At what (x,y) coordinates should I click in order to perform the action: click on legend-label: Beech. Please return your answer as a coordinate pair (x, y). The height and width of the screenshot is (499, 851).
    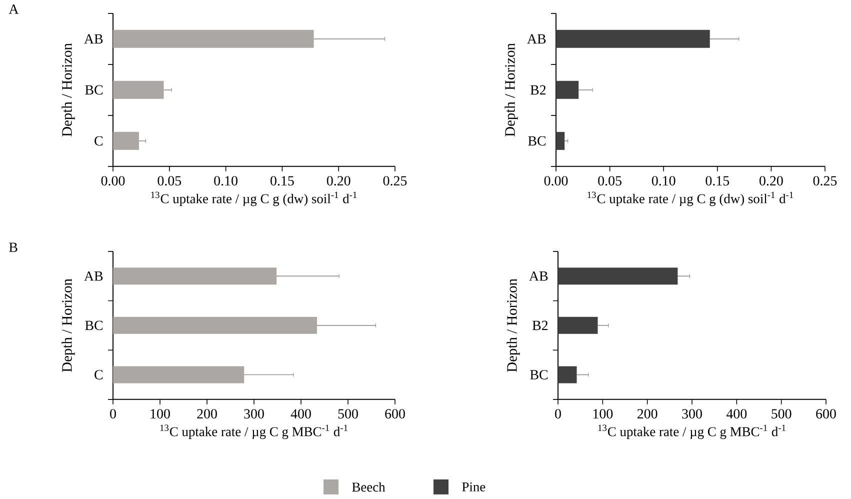
    Looking at the image, I should click on (369, 487).